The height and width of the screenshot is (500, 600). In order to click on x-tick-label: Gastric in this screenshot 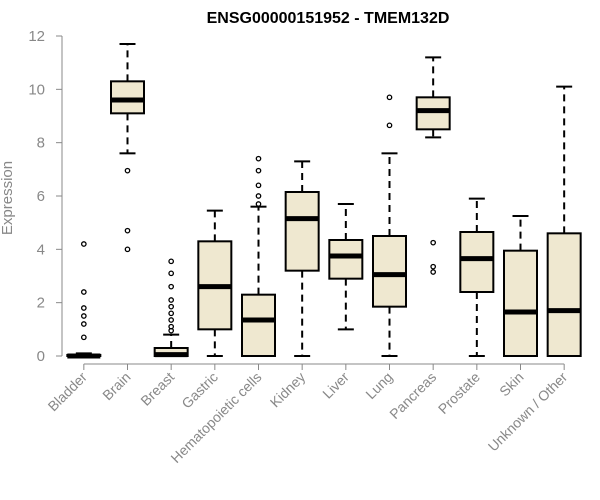, I will do `click(199, 390)`.